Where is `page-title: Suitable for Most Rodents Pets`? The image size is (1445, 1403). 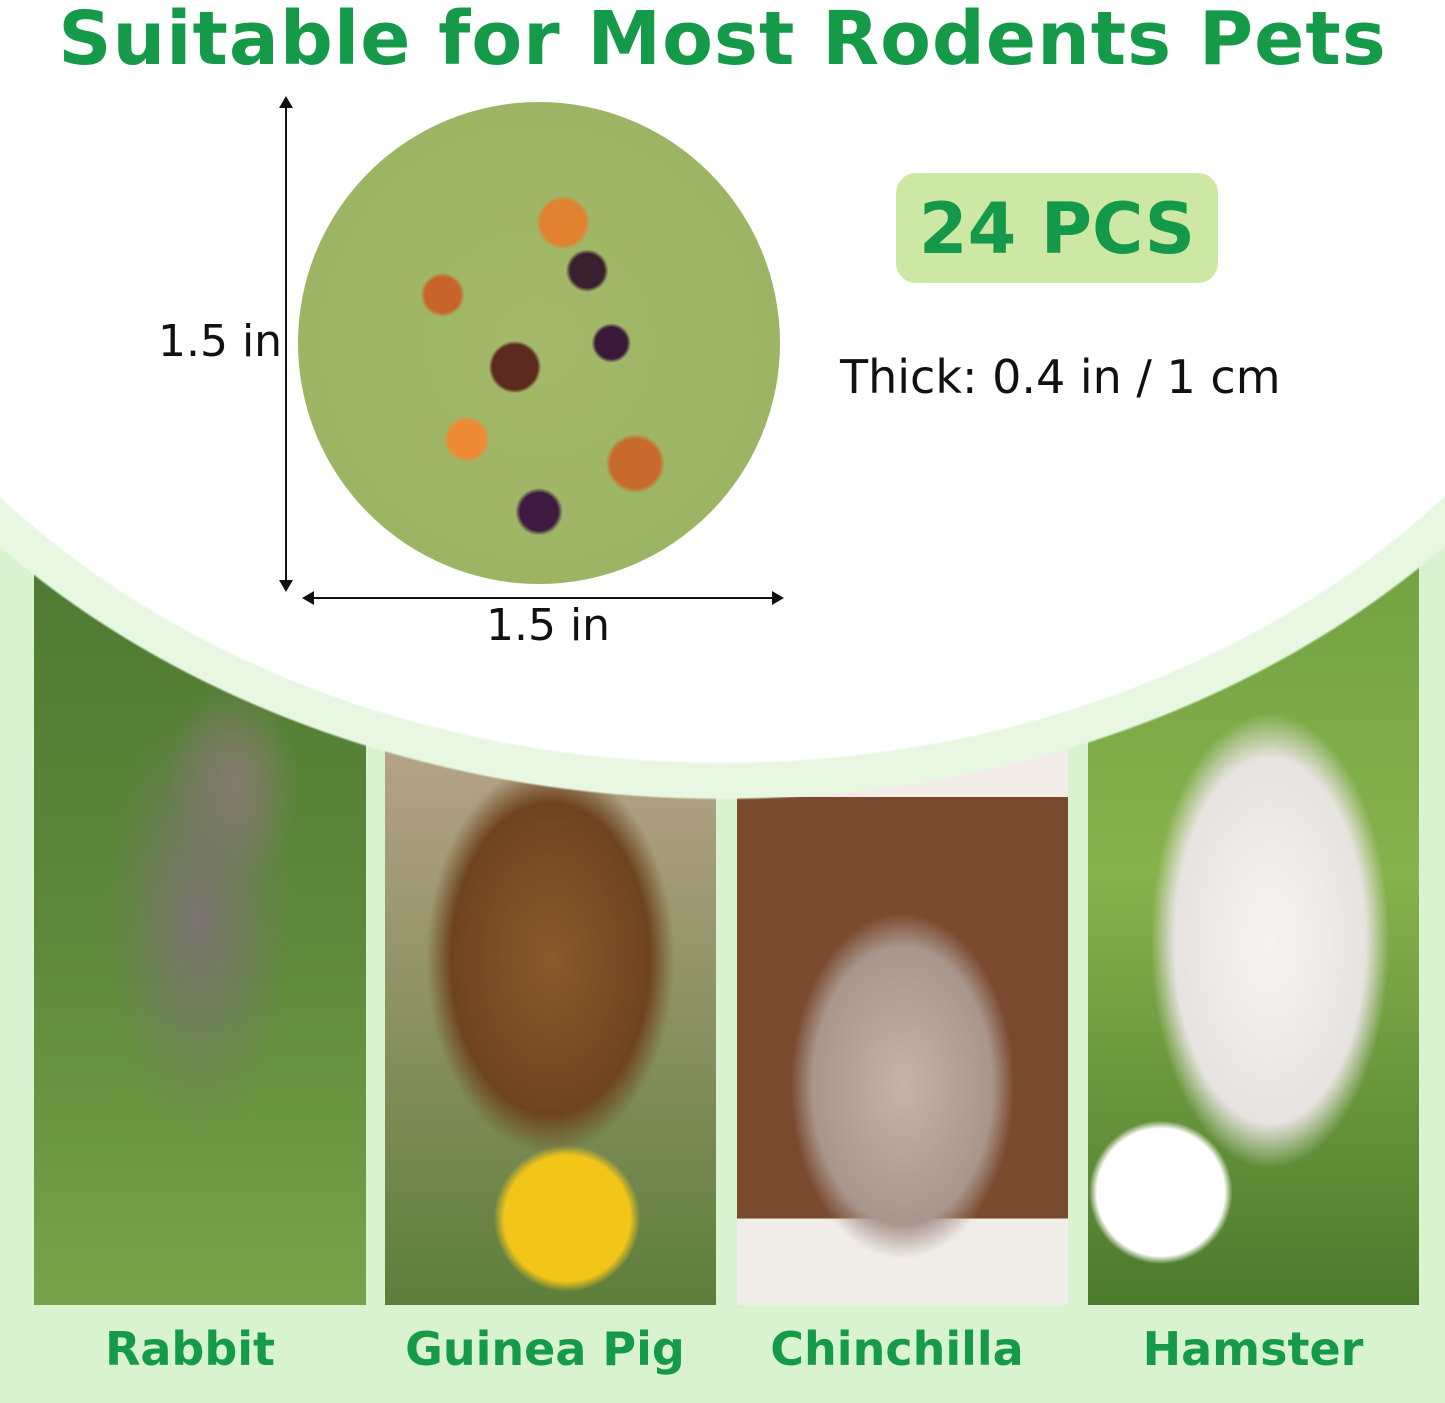 page-title: Suitable for Most Rodents Pets is located at coordinates (722, 41).